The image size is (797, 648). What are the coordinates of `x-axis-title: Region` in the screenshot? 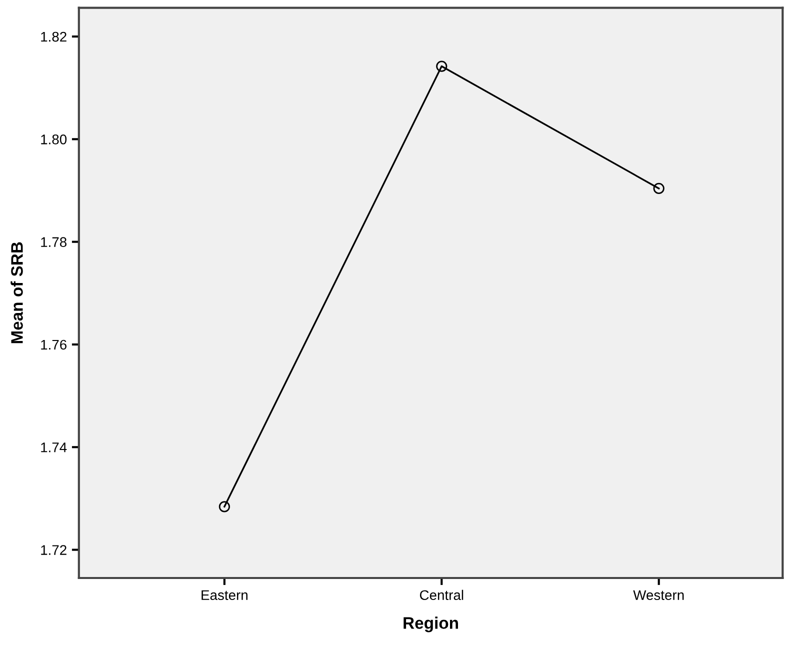 It's located at (431, 624).